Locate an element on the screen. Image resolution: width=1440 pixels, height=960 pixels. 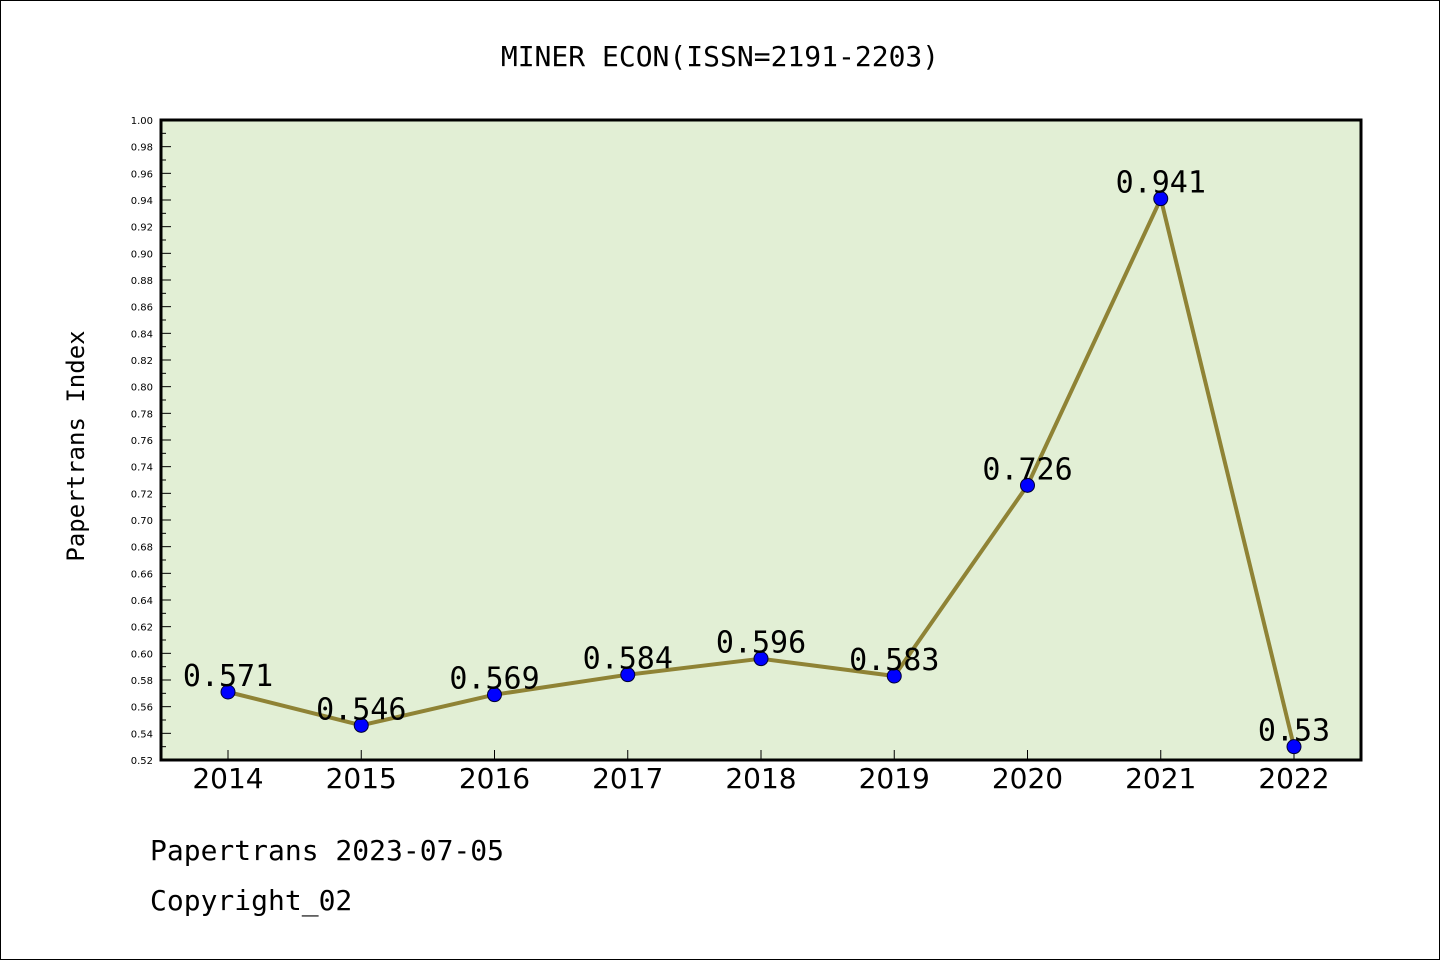
data-label: 0.53 is located at coordinates (1294, 731).